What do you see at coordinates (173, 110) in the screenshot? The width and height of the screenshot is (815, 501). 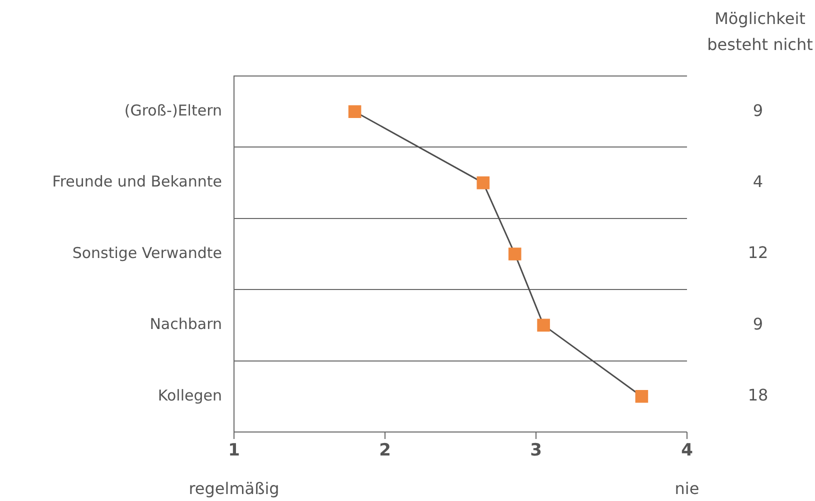 I see `y-tick-label: (Groß-)Eltern` at bounding box center [173, 110].